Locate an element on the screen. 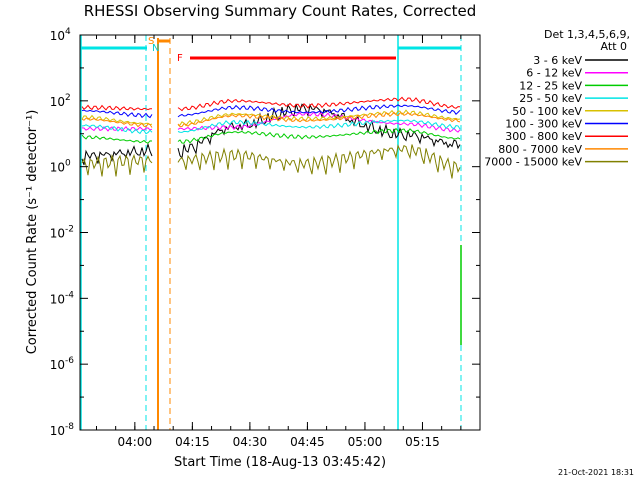 The height and width of the screenshot is (480, 640). flag-label-n: N is located at coordinates (155, 48).